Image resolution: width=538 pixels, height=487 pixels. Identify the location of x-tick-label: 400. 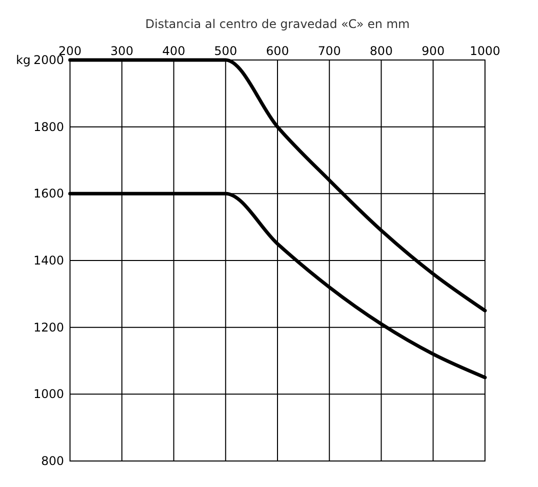
(174, 51).